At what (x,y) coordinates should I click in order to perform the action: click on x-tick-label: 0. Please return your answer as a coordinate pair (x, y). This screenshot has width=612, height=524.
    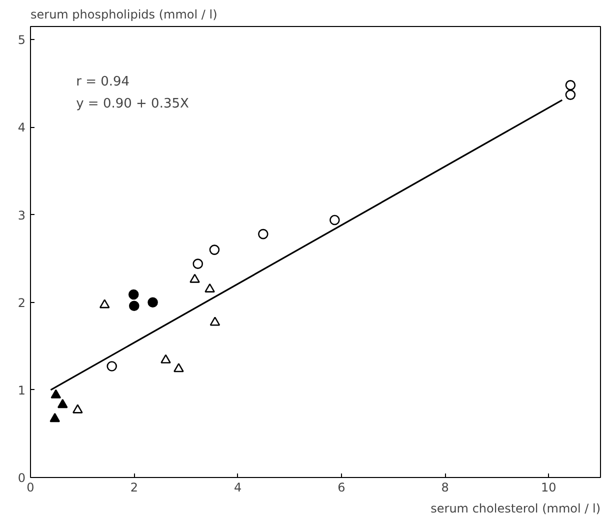
    Looking at the image, I should click on (30, 487).